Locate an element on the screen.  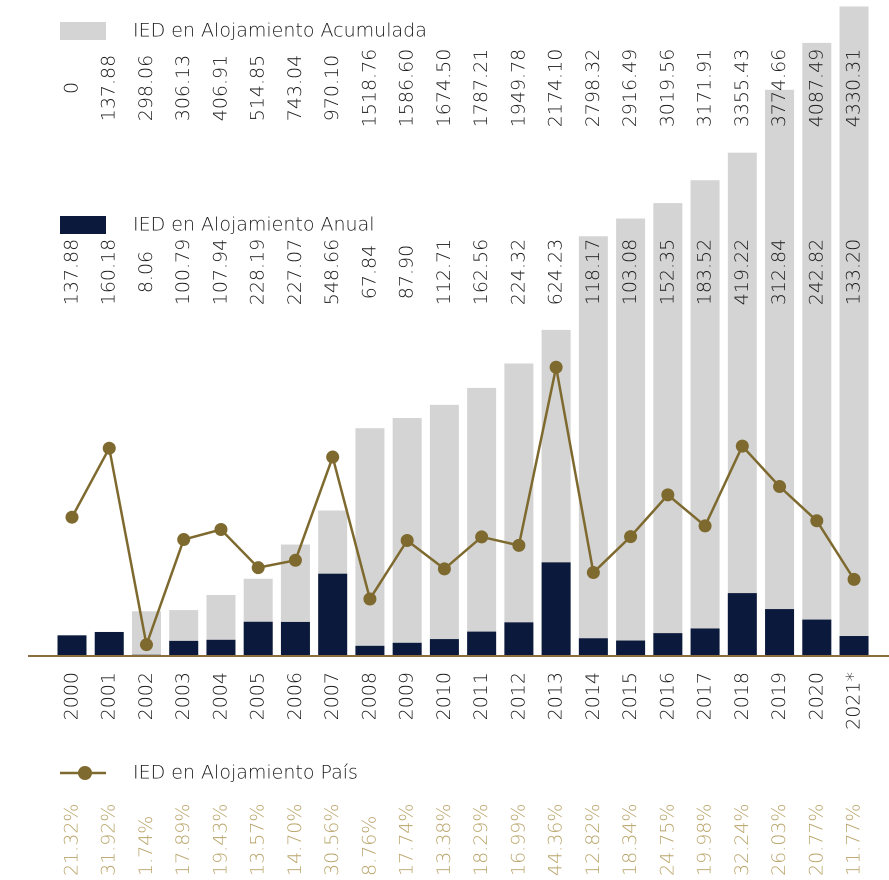
x-tick-label: 2006 is located at coordinates (295, 696).